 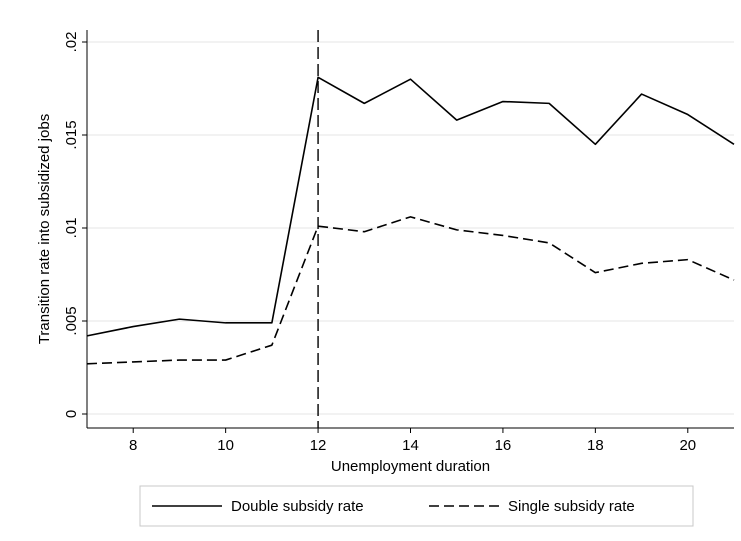 I want to click on x-tick-label: 10, so click(x=225, y=445).